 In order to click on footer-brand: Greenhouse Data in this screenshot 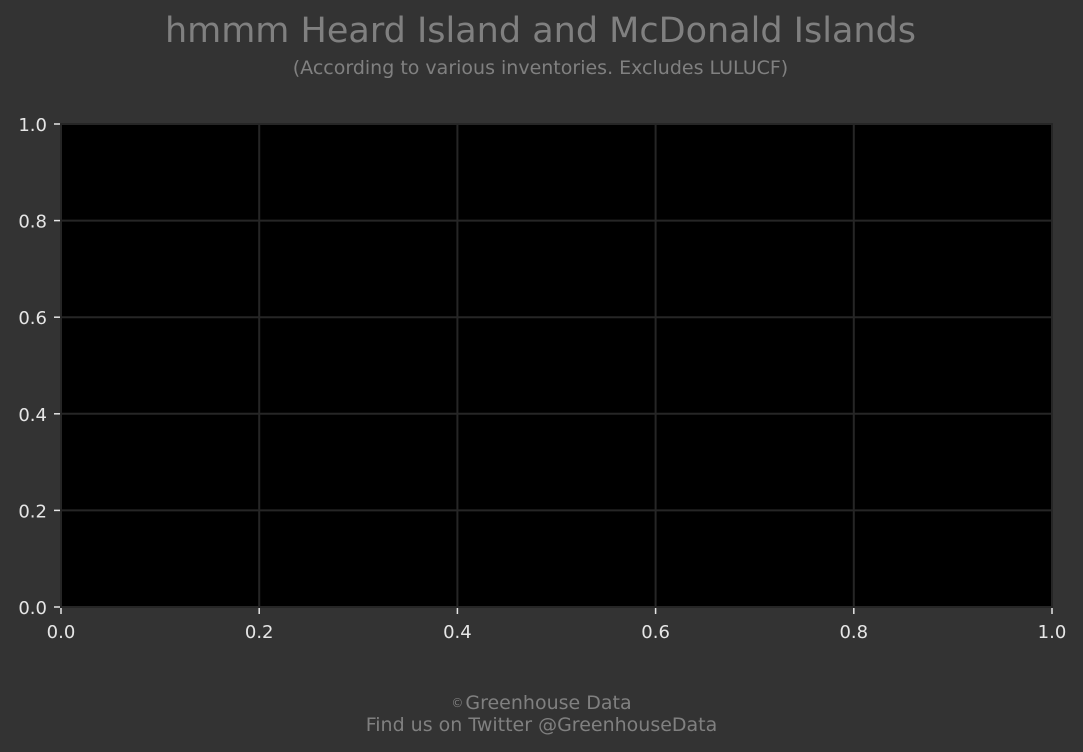, I will do `click(548, 703)`.